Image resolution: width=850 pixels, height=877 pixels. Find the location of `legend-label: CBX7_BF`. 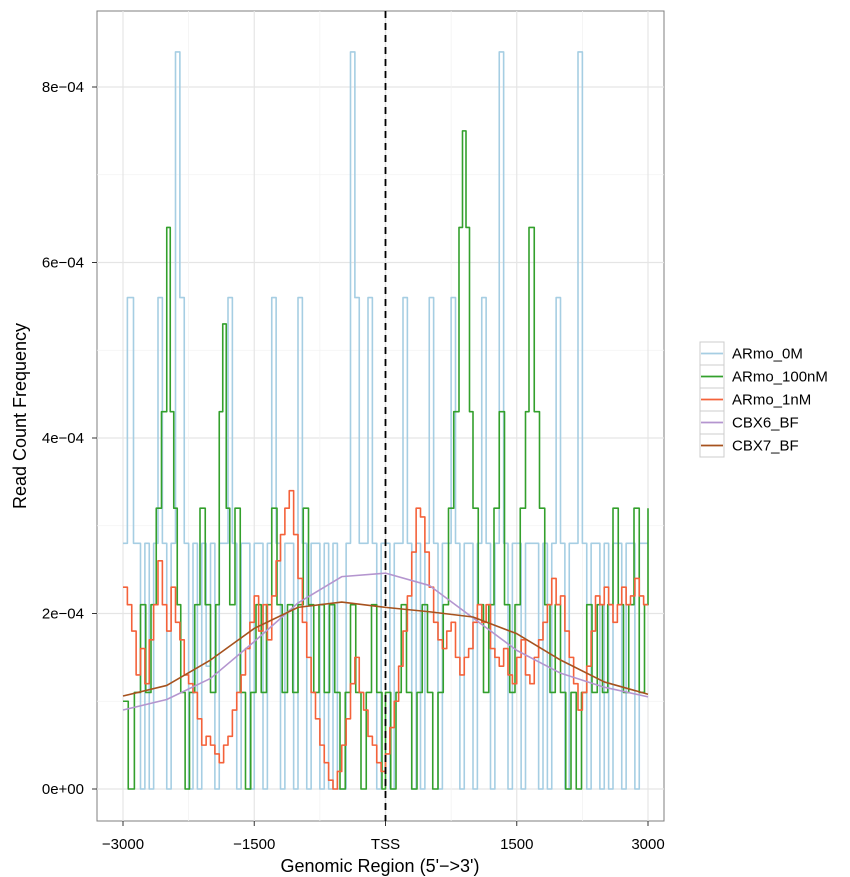

legend-label: CBX7_BF is located at coordinates (765, 446).